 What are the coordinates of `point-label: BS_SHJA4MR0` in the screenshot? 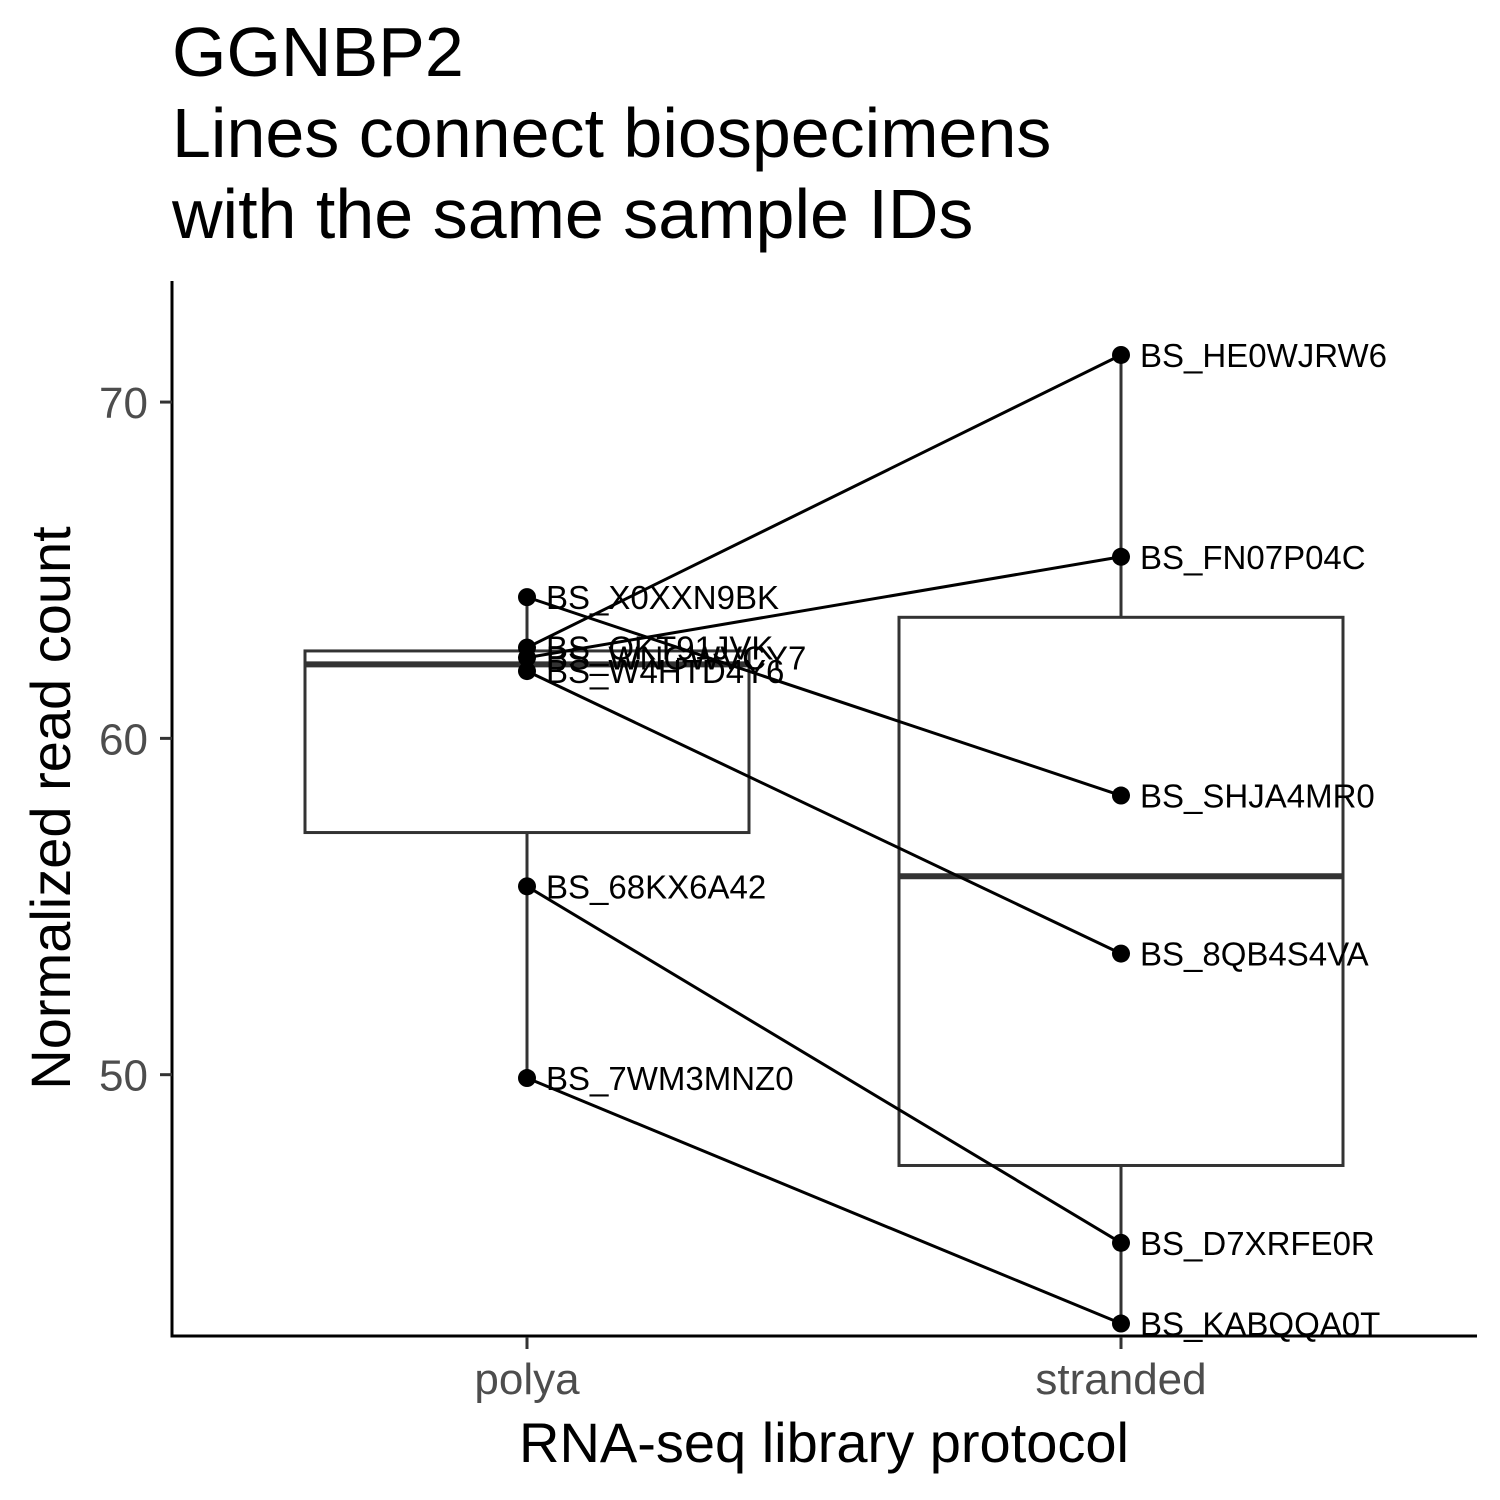 It's located at (1257, 796).